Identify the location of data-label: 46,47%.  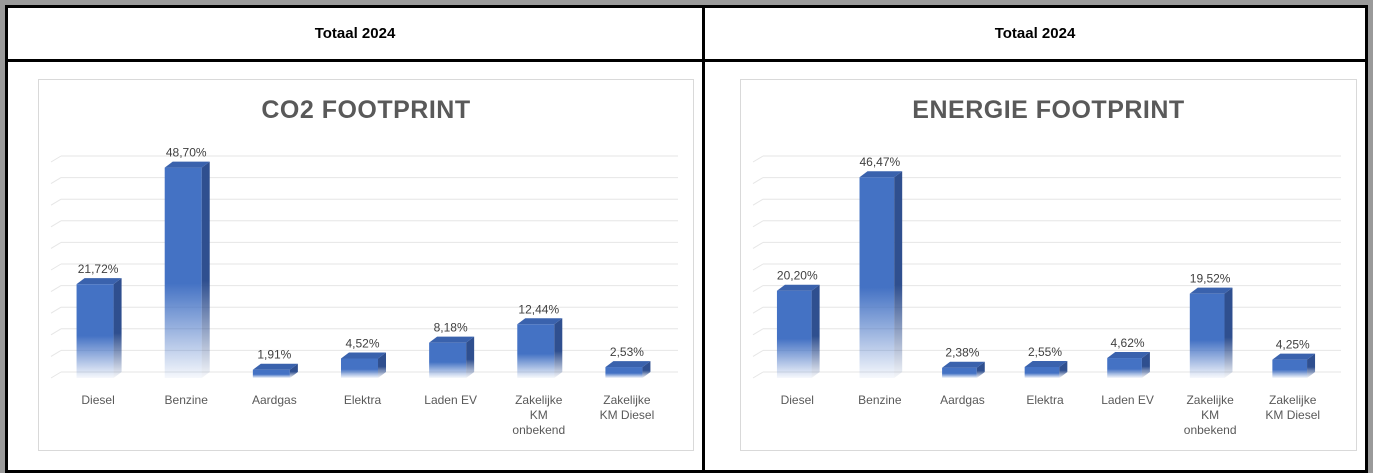
(880, 162).